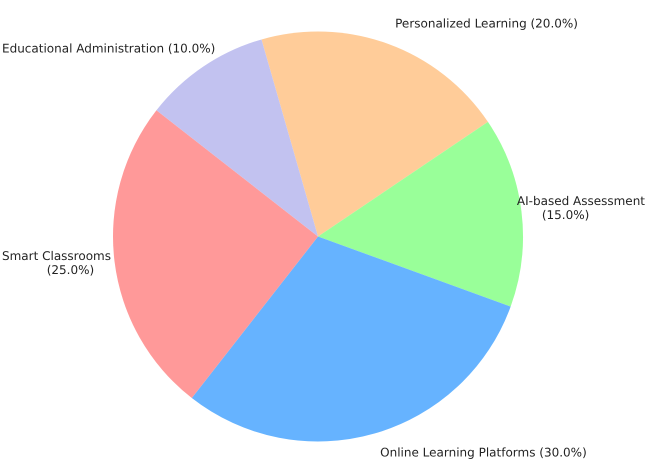 This screenshot has width=647, height=463. What do you see at coordinates (56, 256) in the screenshot?
I see `slice-label: Smart Classrooms` at bounding box center [56, 256].